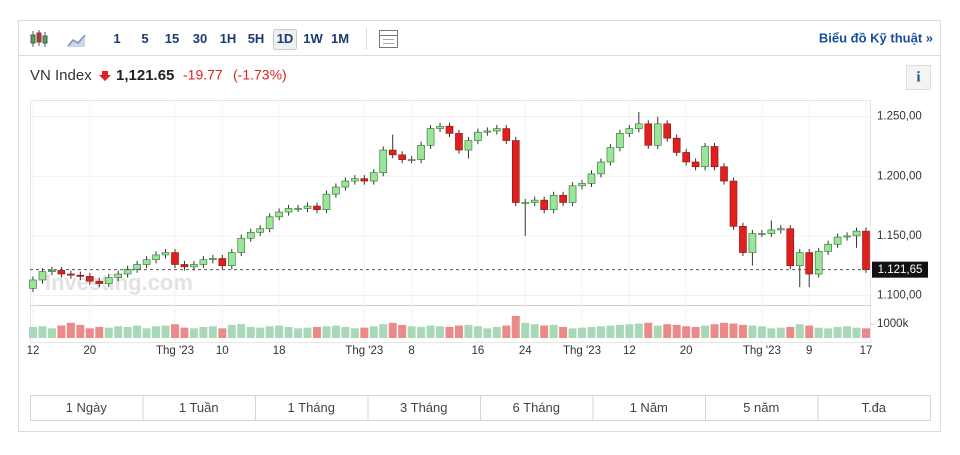  I want to click on range-label: T.đa, so click(873, 407).